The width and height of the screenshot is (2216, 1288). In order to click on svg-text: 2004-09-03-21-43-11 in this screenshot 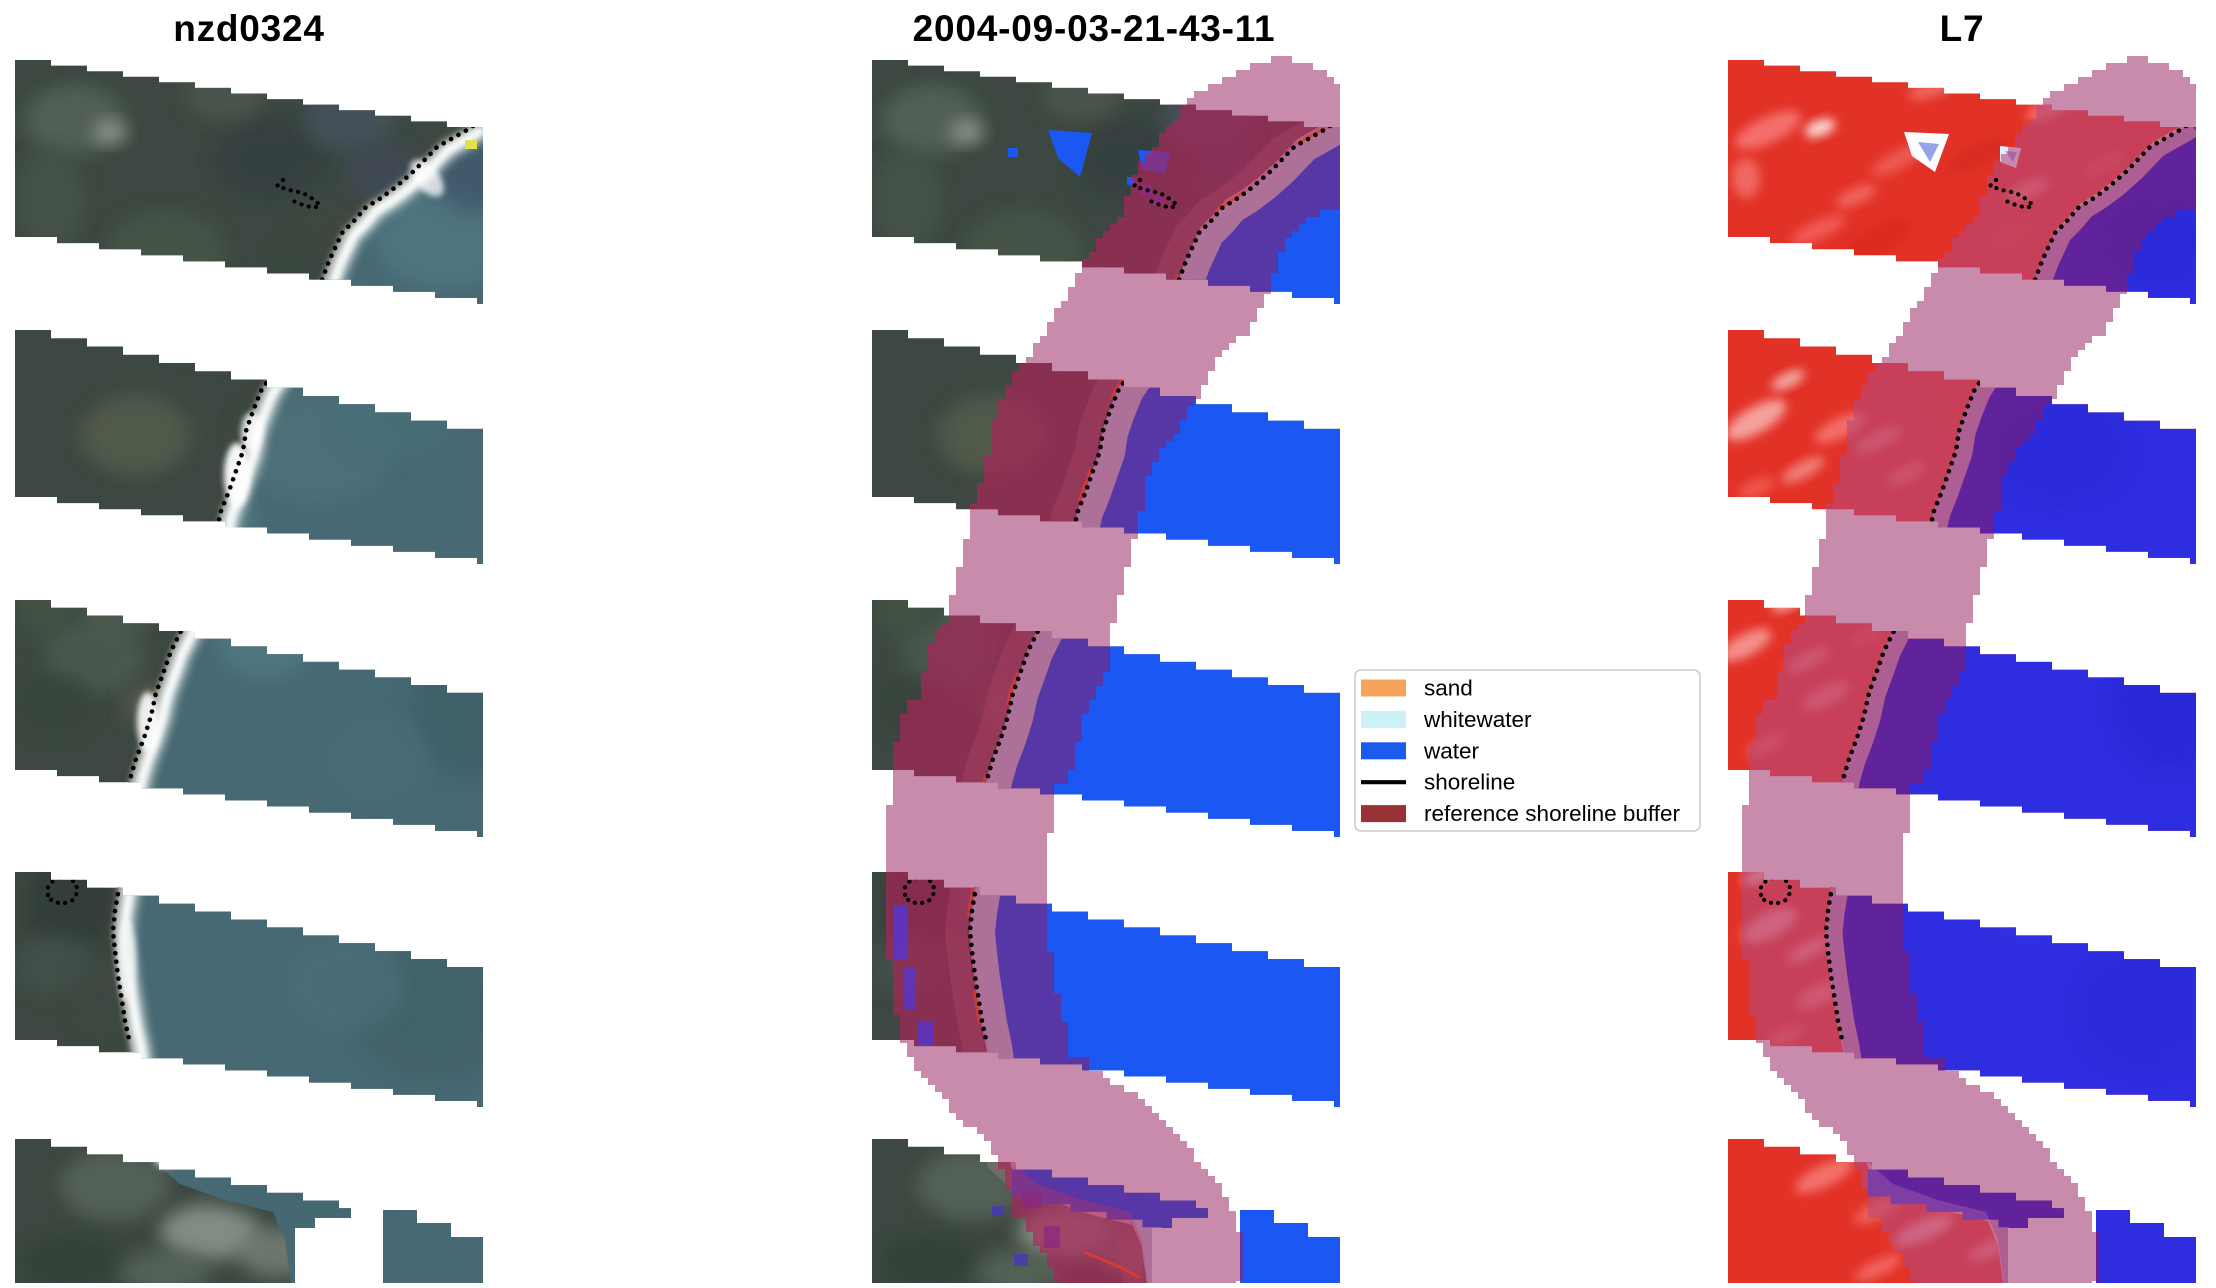, I will do `click(1094, 28)`.